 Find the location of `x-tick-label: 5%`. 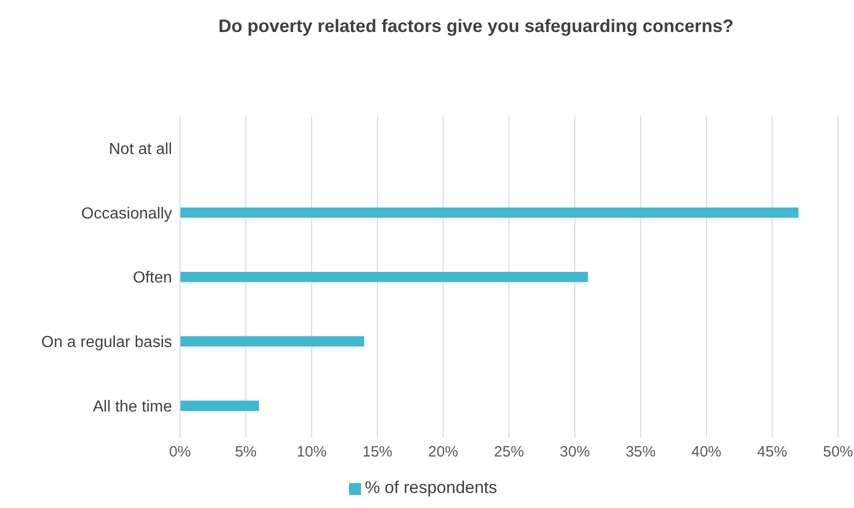

x-tick-label: 5% is located at coordinates (245, 452).